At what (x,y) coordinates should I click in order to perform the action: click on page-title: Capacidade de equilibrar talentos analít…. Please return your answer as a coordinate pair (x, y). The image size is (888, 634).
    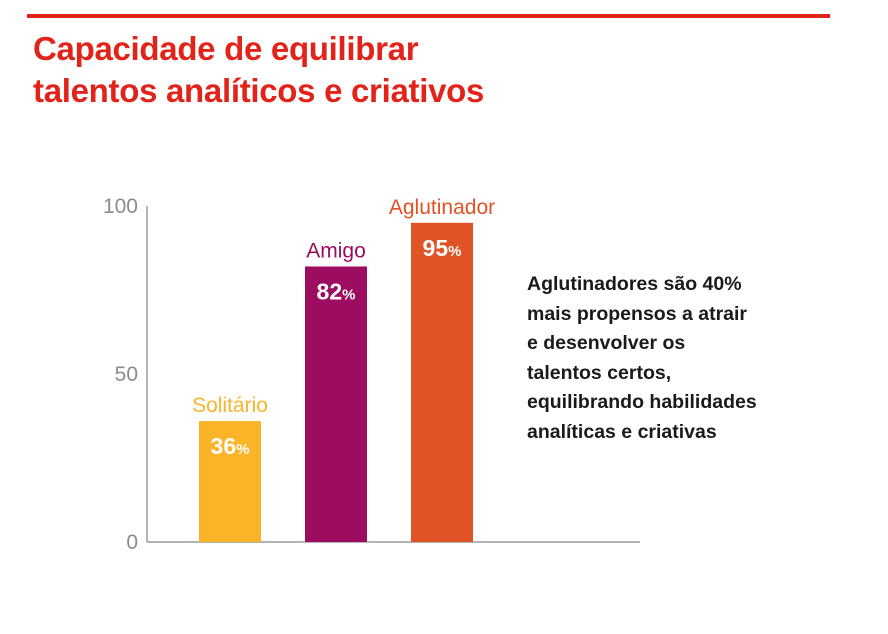
    Looking at the image, I should click on (383, 70).